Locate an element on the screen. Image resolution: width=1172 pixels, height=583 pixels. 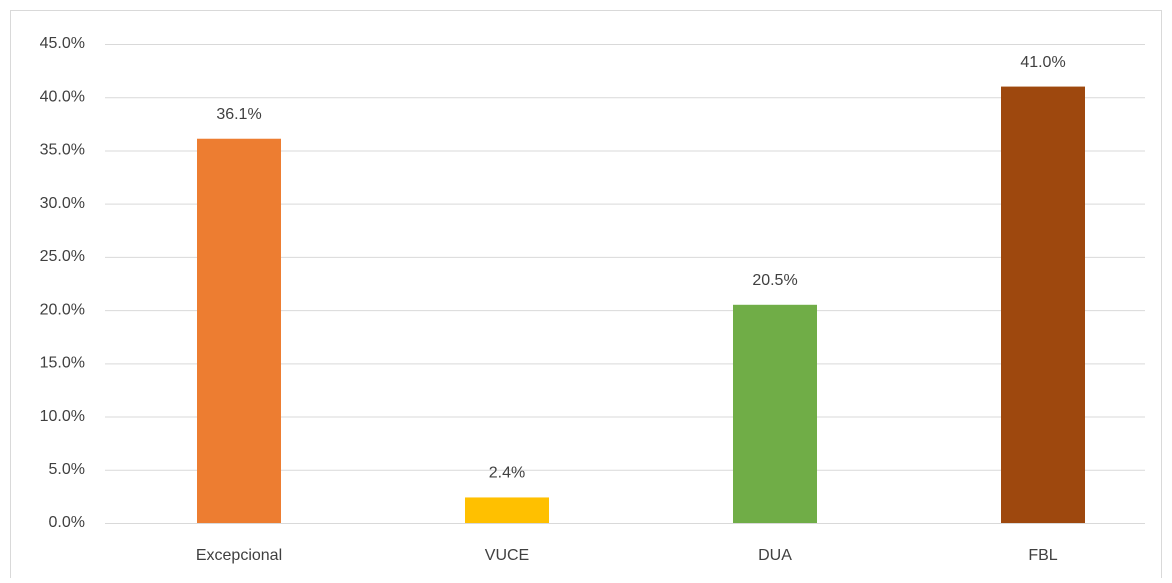
x-tick-label: VUCE is located at coordinates (507, 555).